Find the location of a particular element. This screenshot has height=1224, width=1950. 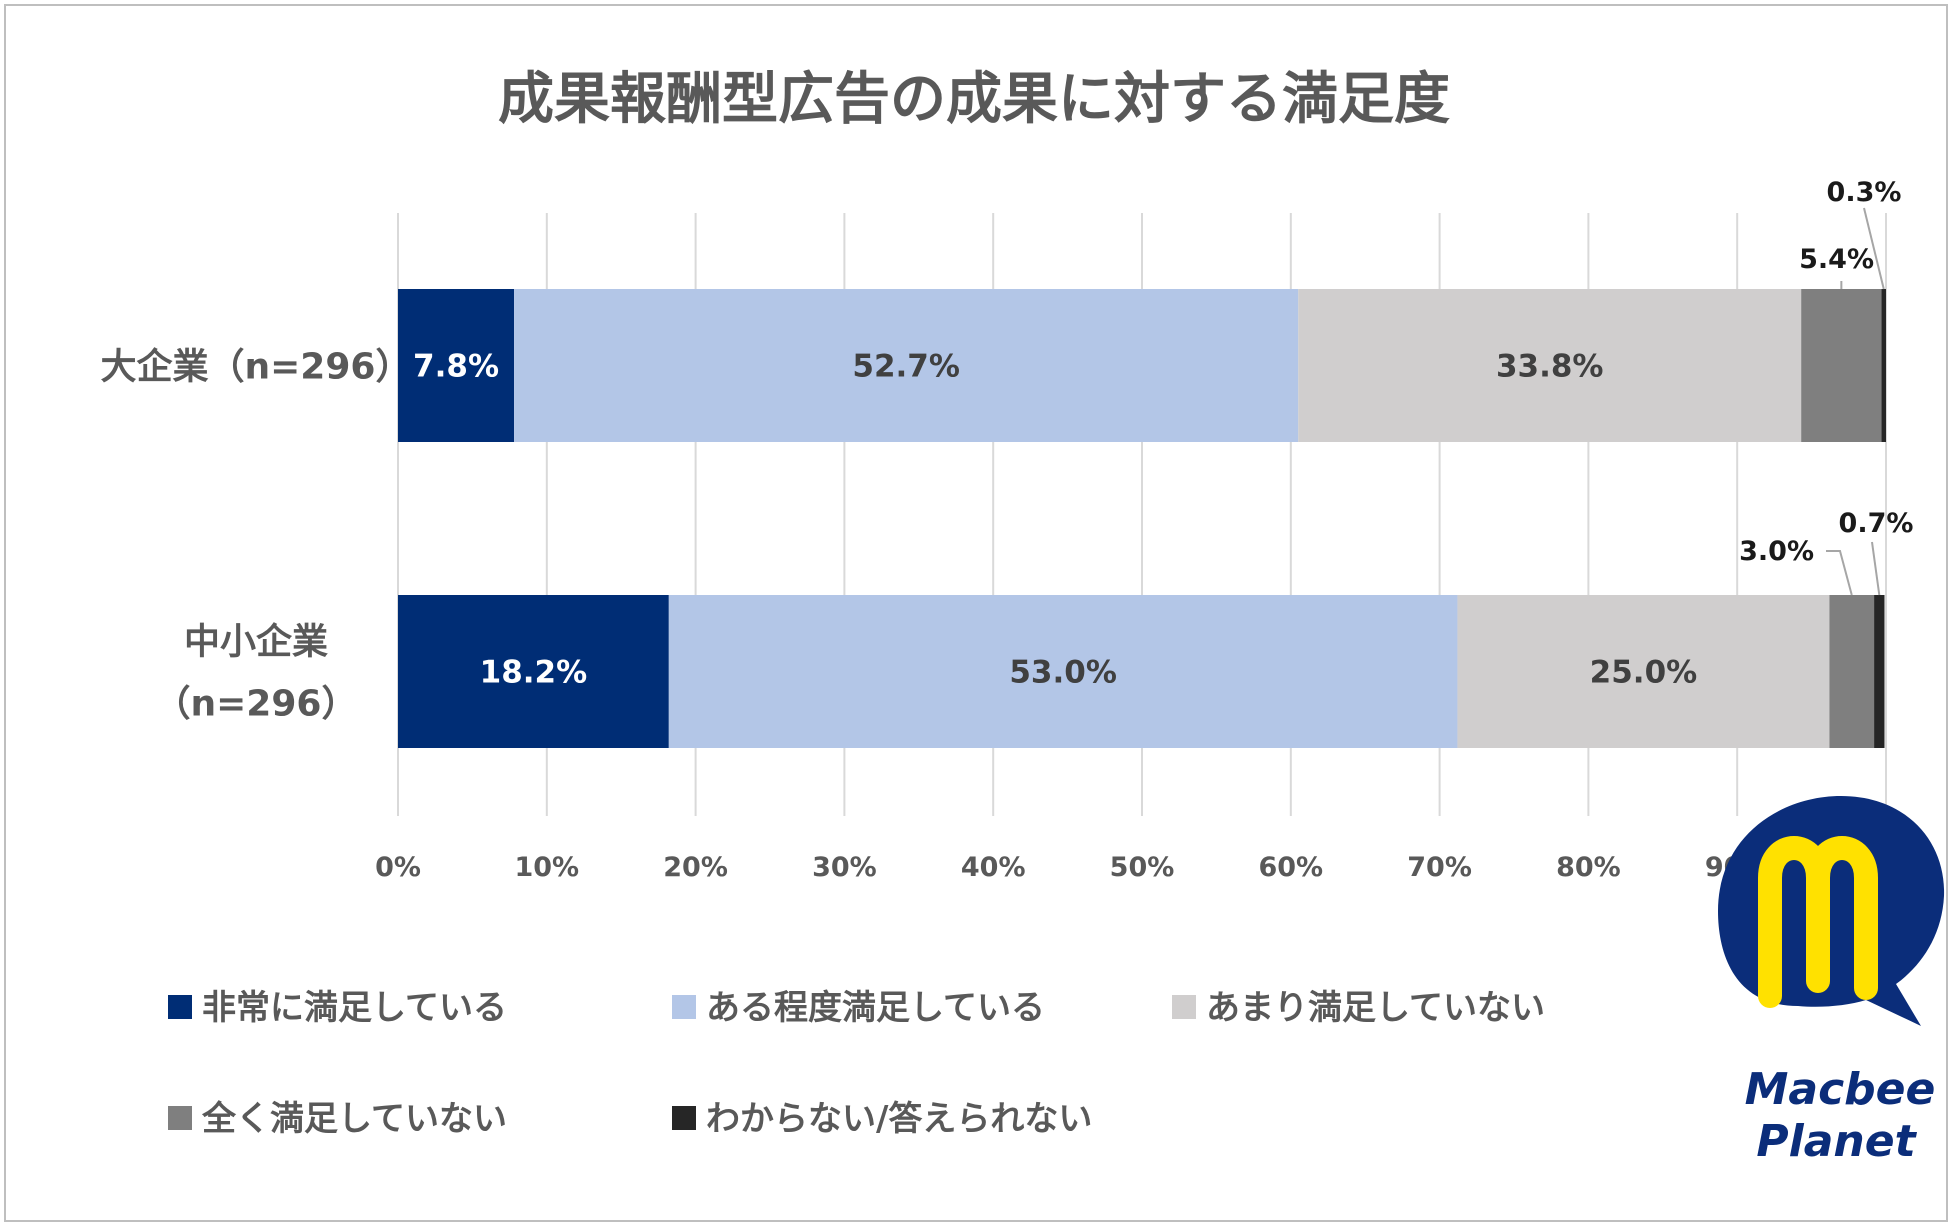

x-tick-label: 60% is located at coordinates (1290, 867).